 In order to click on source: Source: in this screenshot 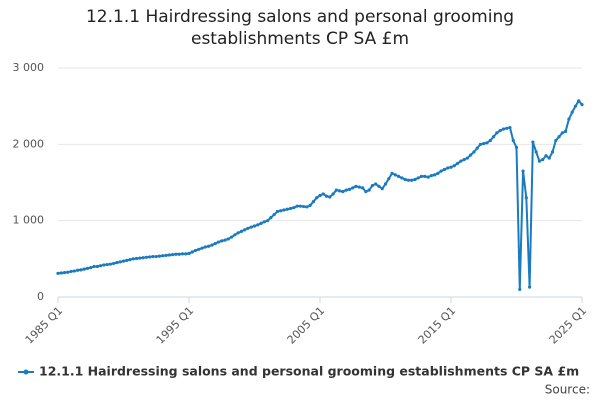, I will do `click(567, 390)`.